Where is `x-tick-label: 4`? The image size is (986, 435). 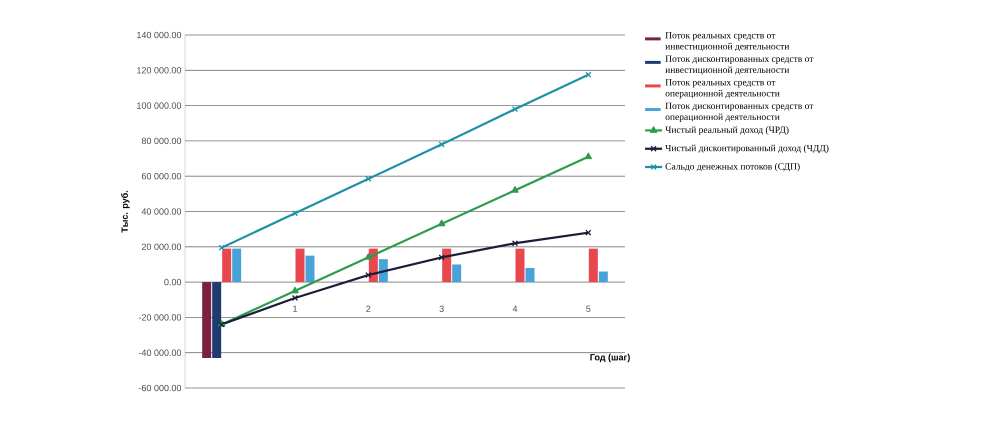
x-tick-label: 4 is located at coordinates (515, 309).